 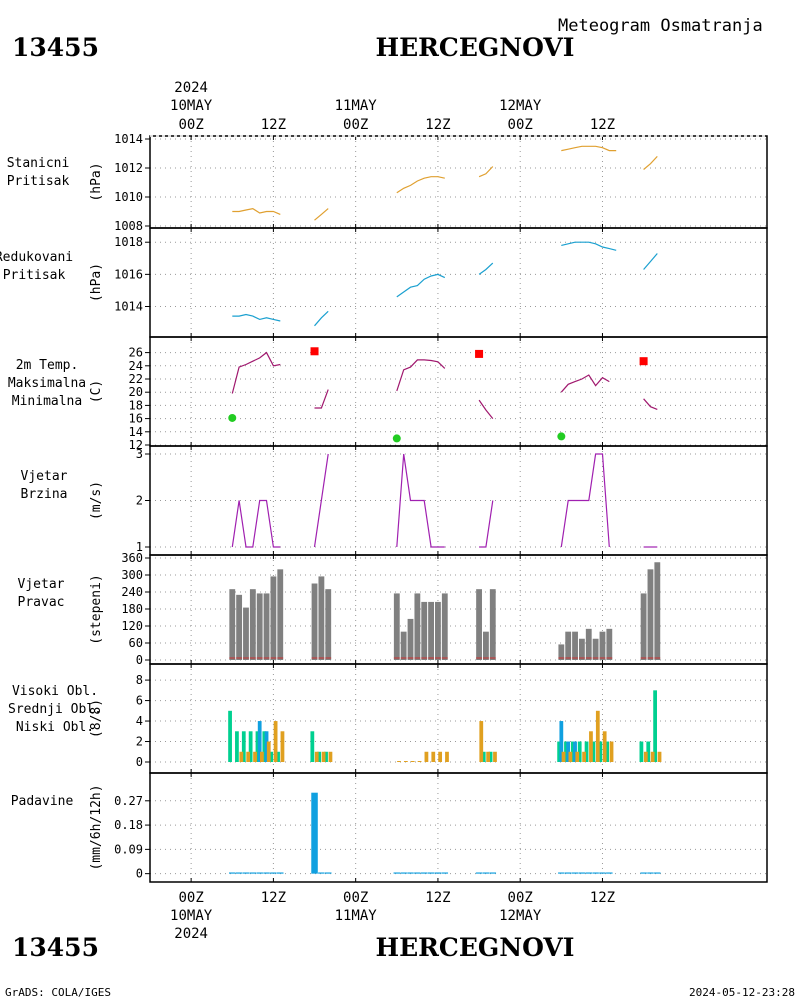 What do you see at coordinates (96, 391) in the screenshot?
I see `y-axis-label: (C)` at bounding box center [96, 391].